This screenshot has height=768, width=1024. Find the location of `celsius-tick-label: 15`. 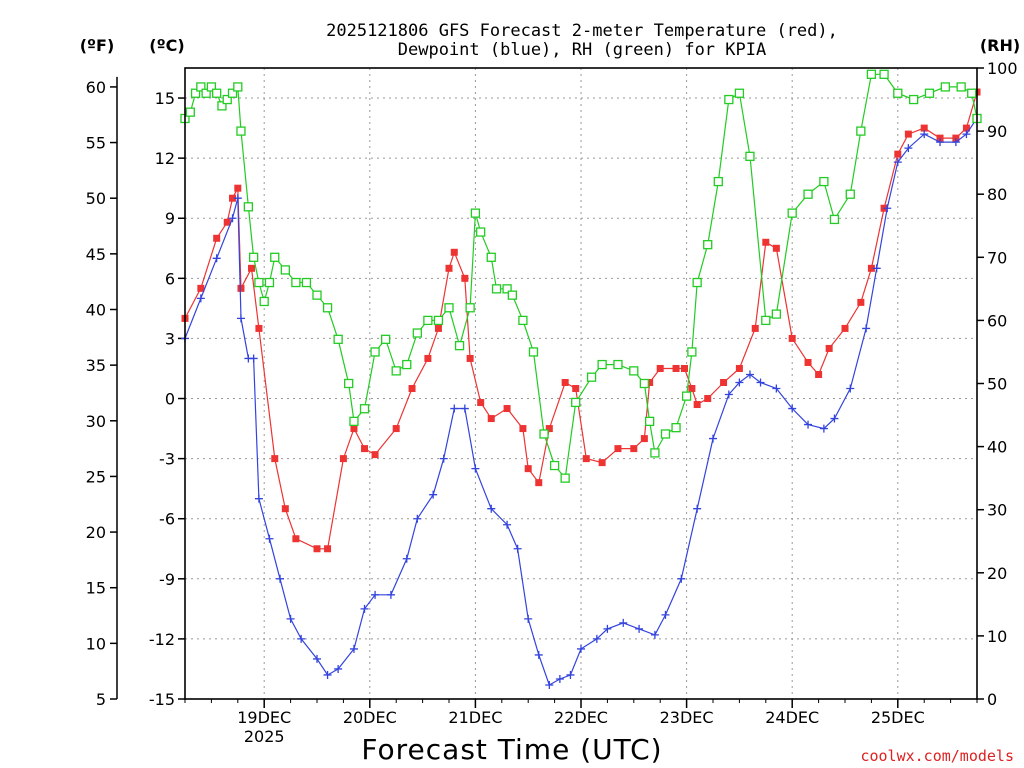

celsius-tick-label: 15 is located at coordinates (165, 98).